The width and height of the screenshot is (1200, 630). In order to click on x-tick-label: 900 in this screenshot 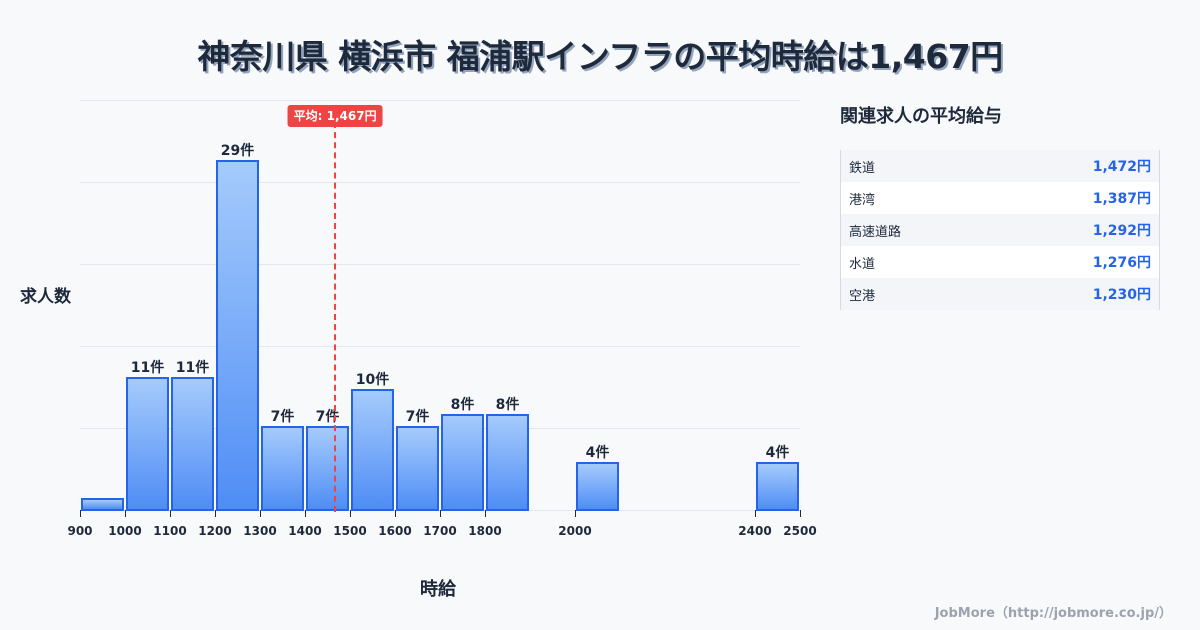, I will do `click(80, 531)`.